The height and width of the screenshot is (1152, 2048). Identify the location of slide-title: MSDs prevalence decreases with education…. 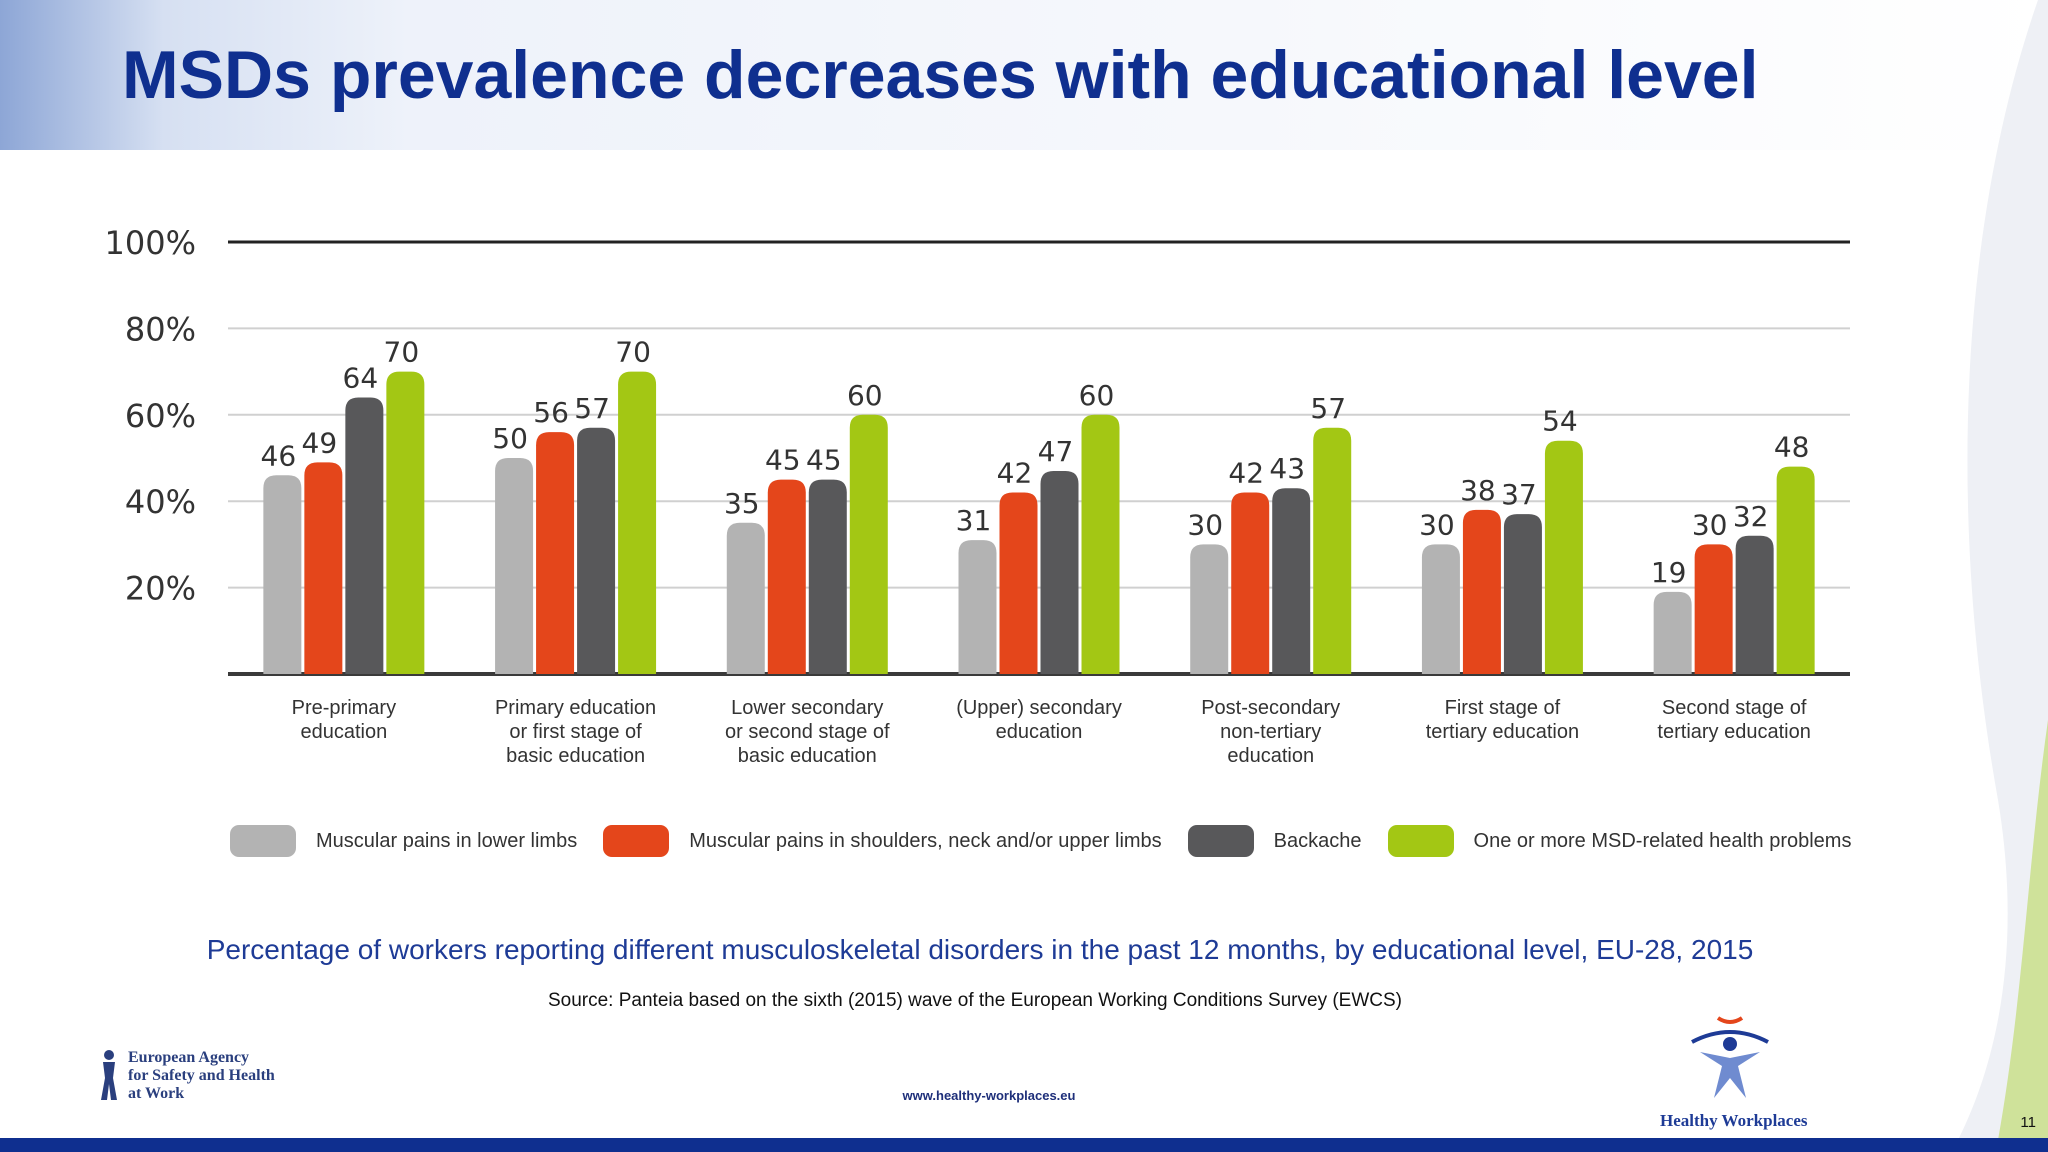
(940, 75).